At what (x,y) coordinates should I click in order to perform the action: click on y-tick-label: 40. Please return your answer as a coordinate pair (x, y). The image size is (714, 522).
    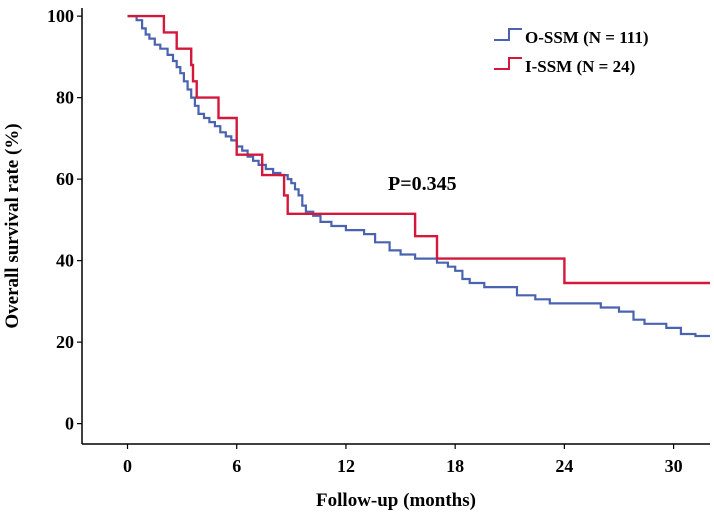
    Looking at the image, I should click on (65, 261).